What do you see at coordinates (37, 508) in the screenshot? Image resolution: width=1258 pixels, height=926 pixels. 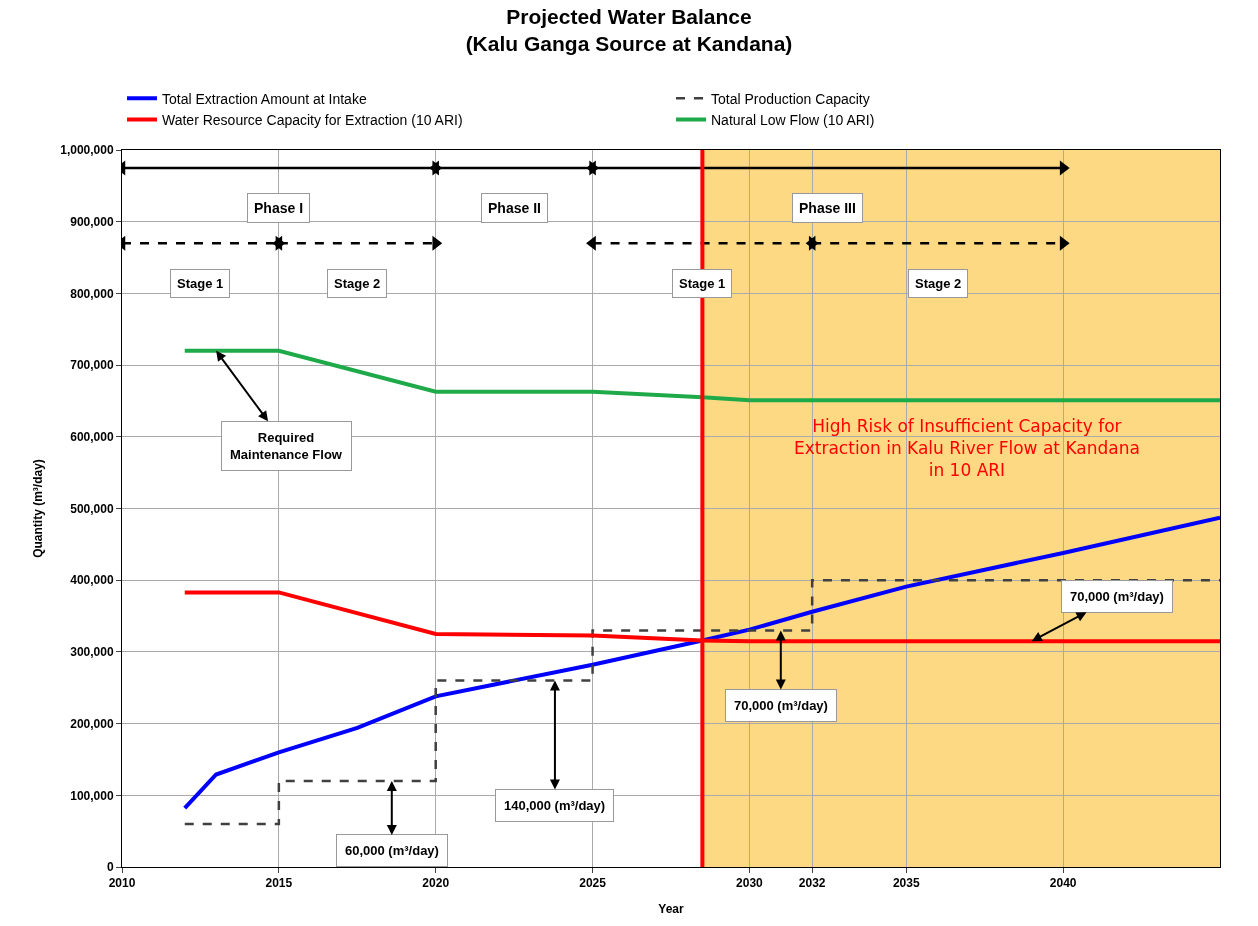 I see `y-axis-title: Quantity (m³/day)` at bounding box center [37, 508].